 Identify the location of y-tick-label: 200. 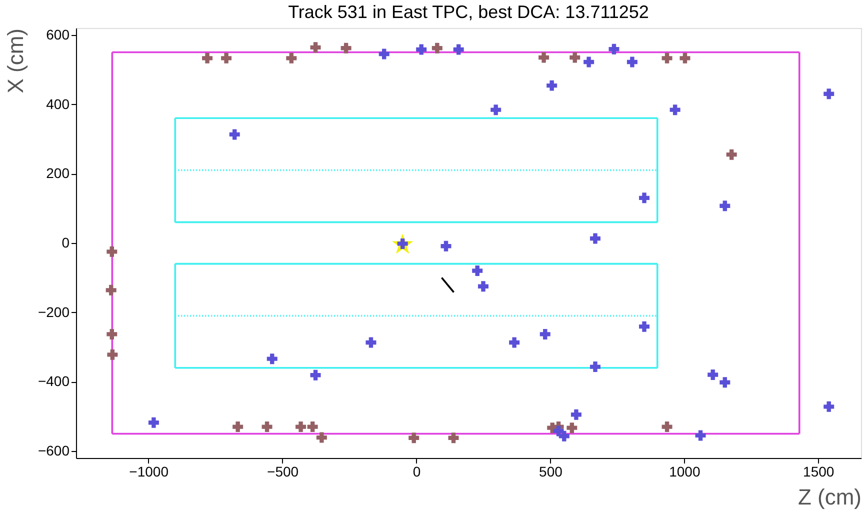
(58, 173).